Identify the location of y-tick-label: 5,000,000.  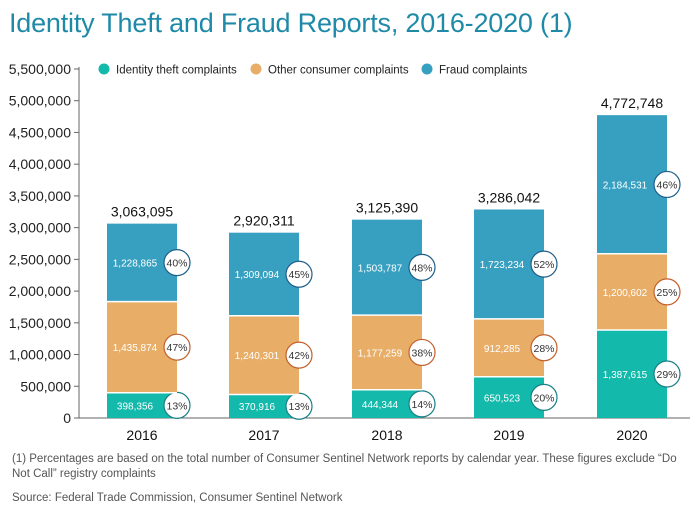
(40, 101).